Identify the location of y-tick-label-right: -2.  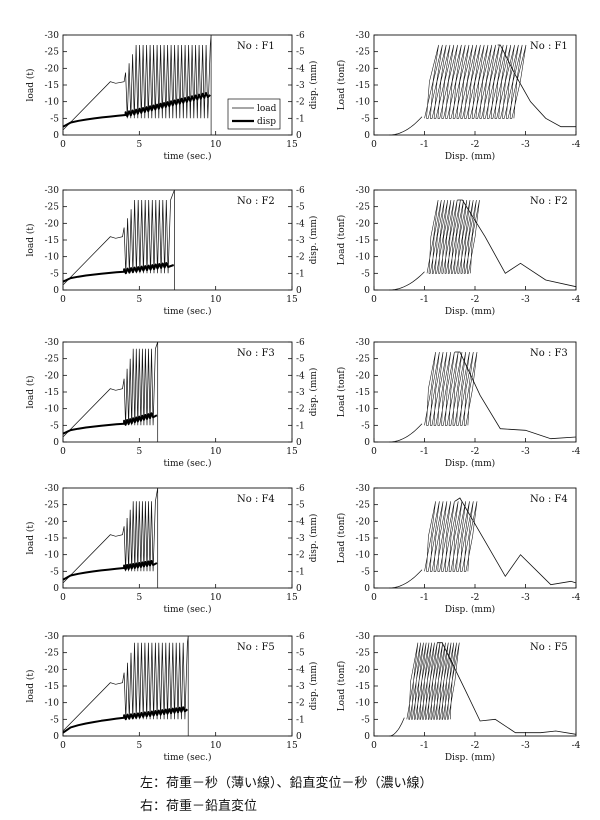
(300, 410).